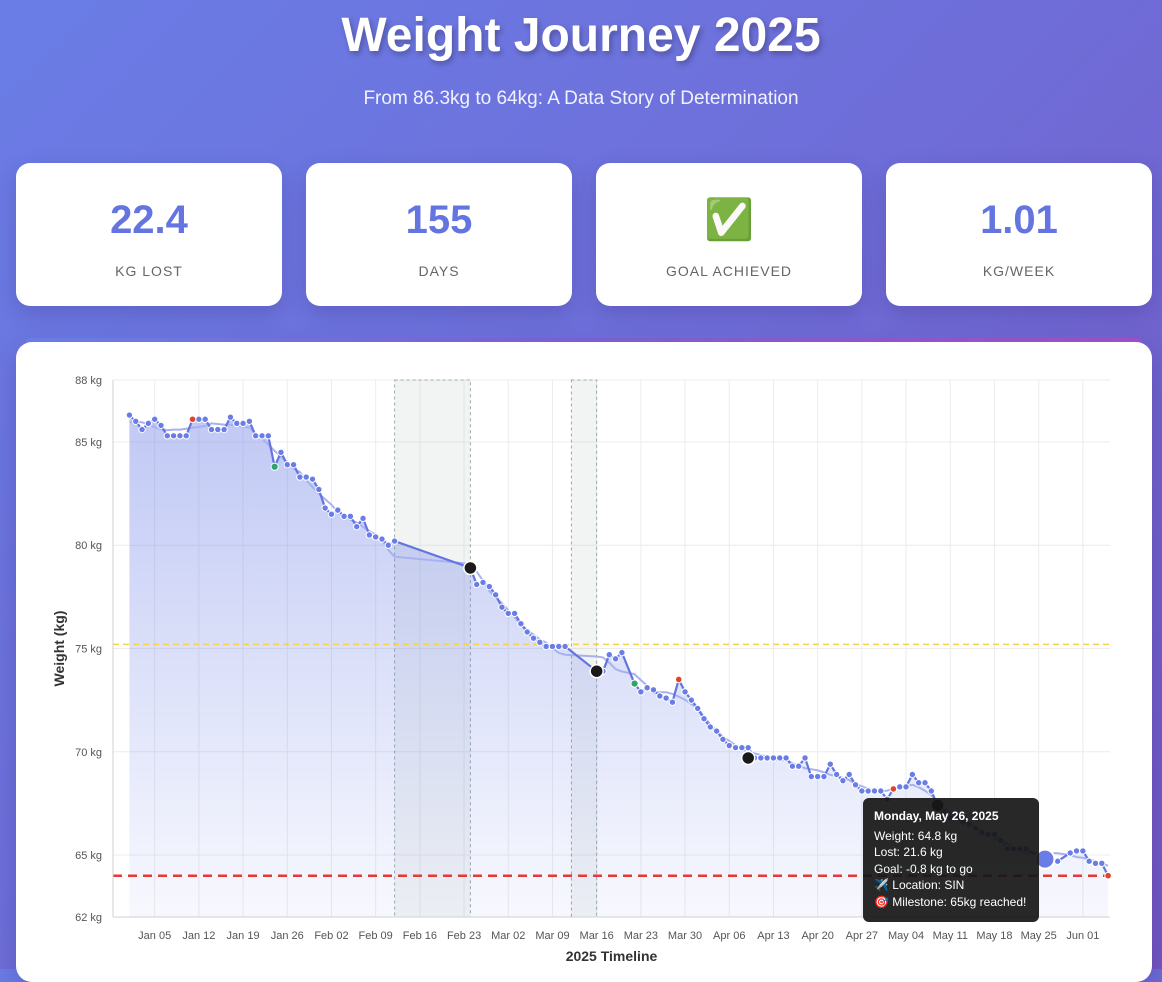 This screenshot has height=982, width=1162. I want to click on stat-value: 1.01, so click(1019, 220).